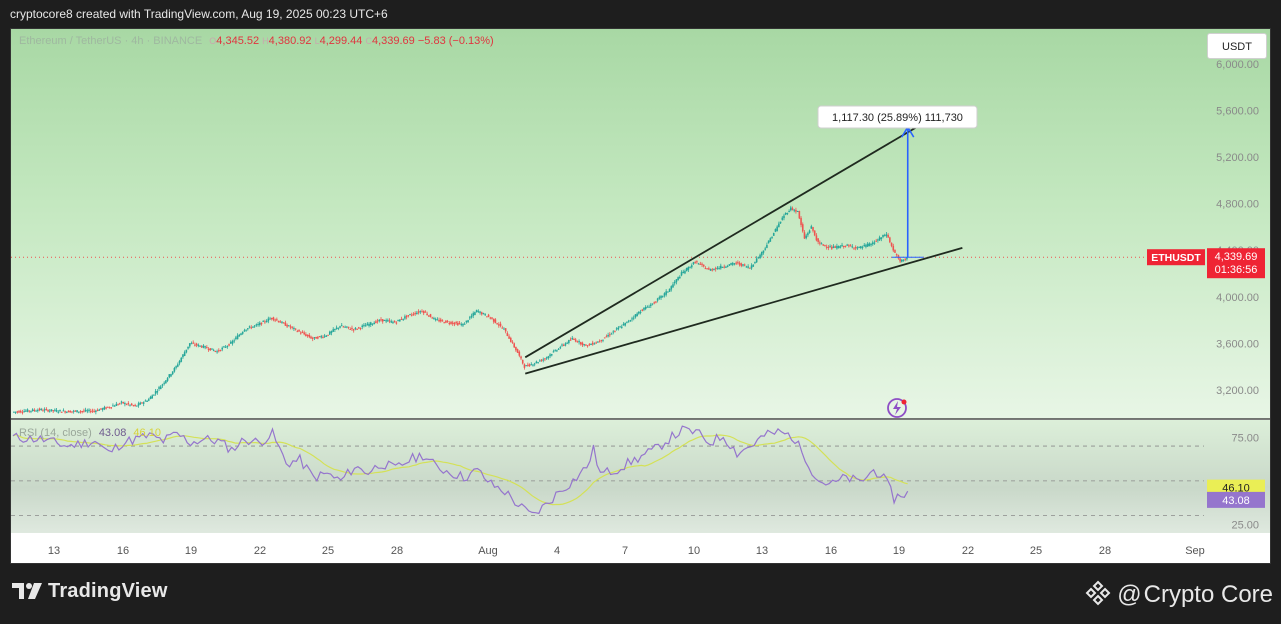  What do you see at coordinates (1245, 525) in the screenshot?
I see `rsi-tick-label: 25.00` at bounding box center [1245, 525].